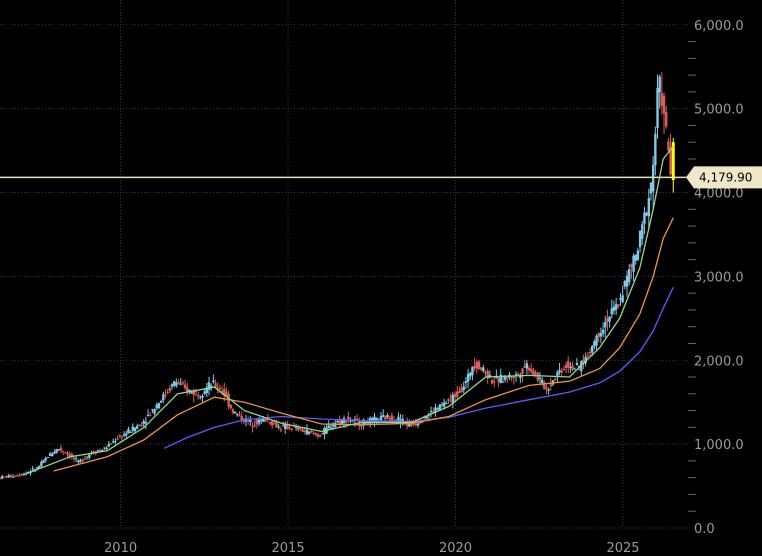 The width and height of the screenshot is (762, 556). I want to click on y-minor-ticks, so click(692, 276).